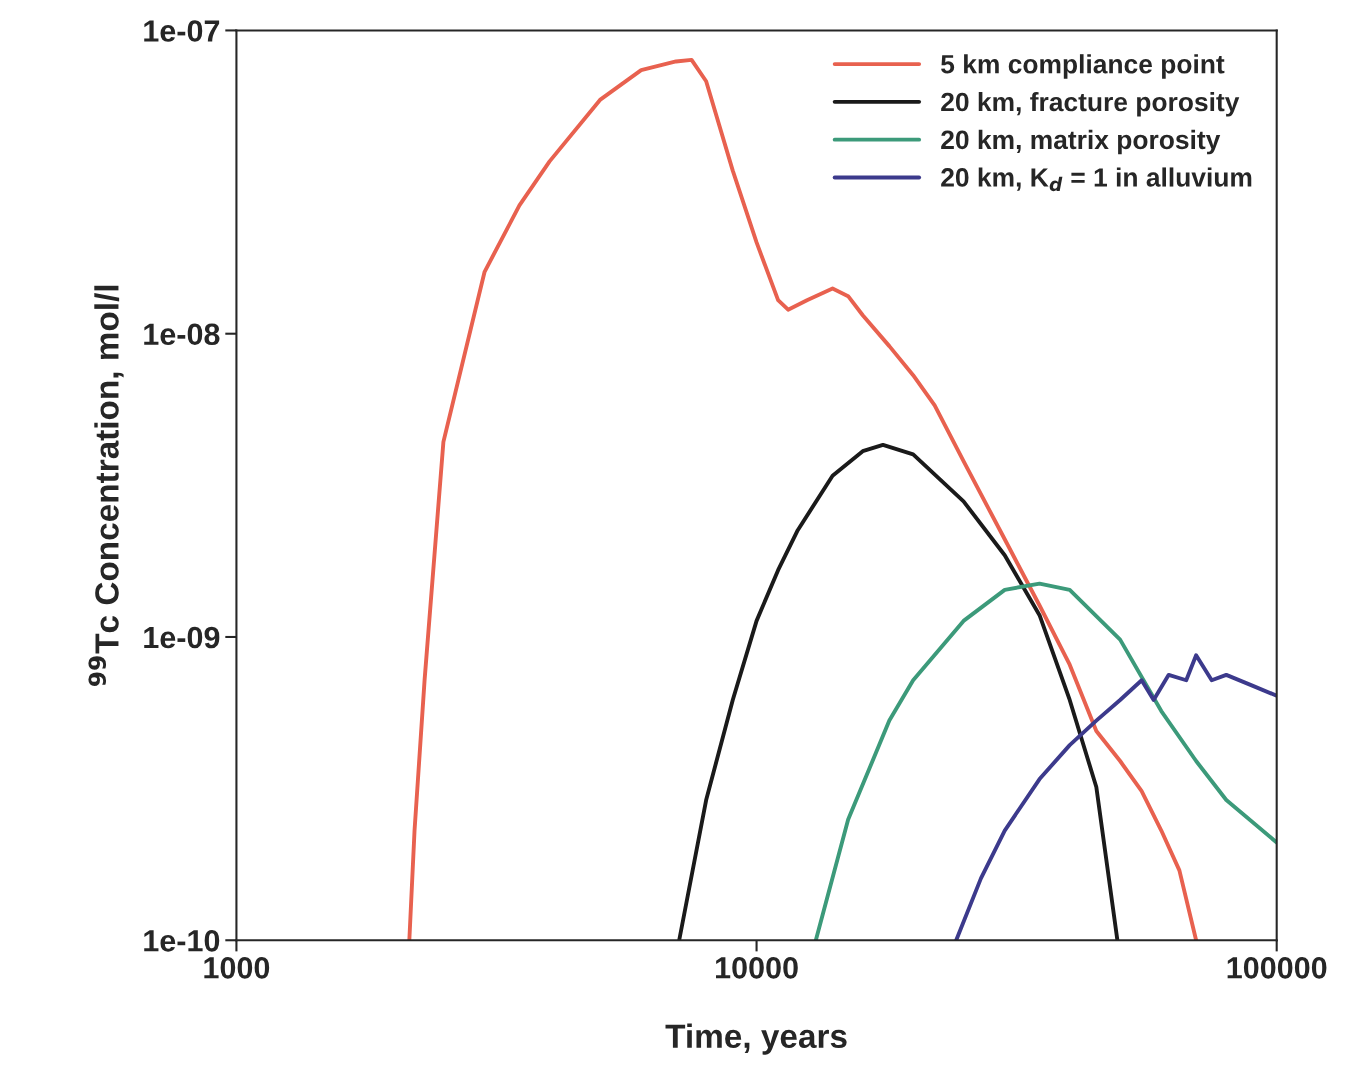 The image size is (1351, 1087). I want to click on x-tick-label: 1000, so click(237, 968).